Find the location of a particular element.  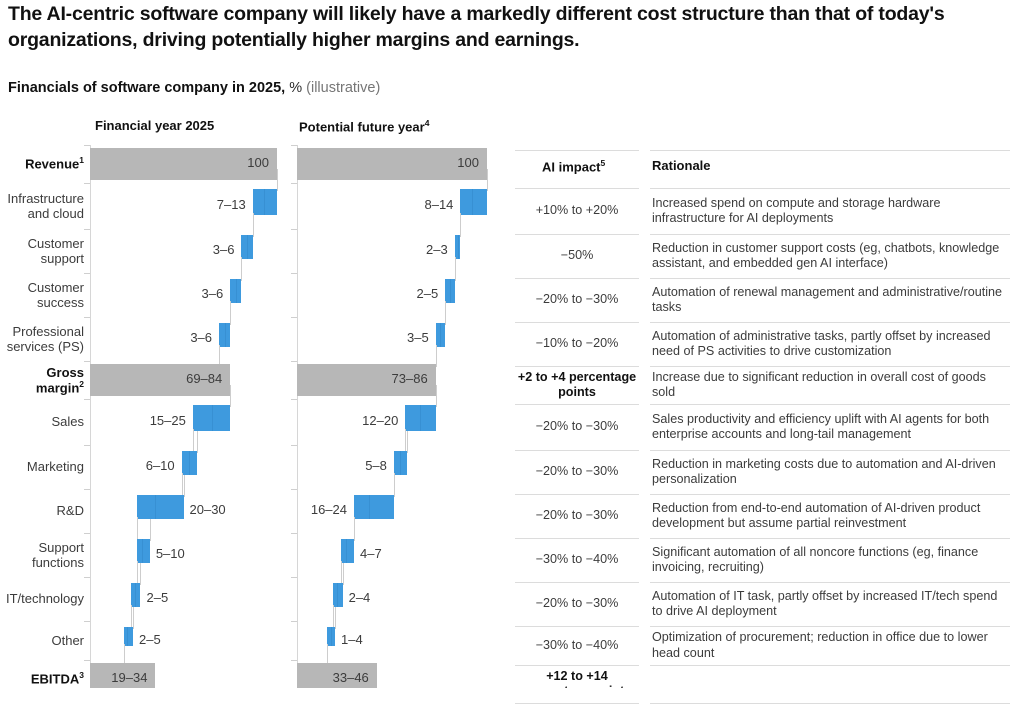

bar-right-revenue is located at coordinates (392, 164).